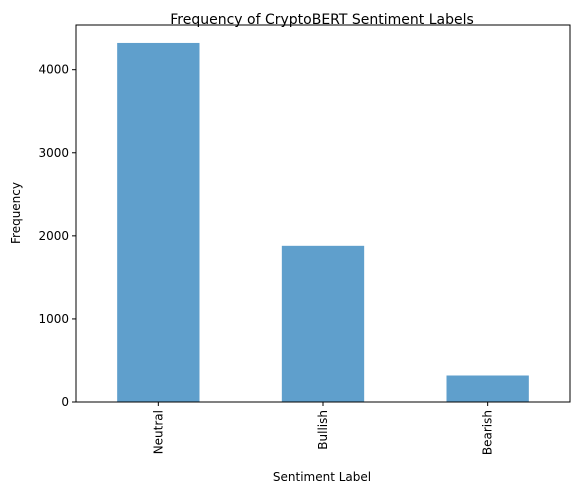  What do you see at coordinates (53, 236) in the screenshot?
I see `y-tick-label: 2000` at bounding box center [53, 236].